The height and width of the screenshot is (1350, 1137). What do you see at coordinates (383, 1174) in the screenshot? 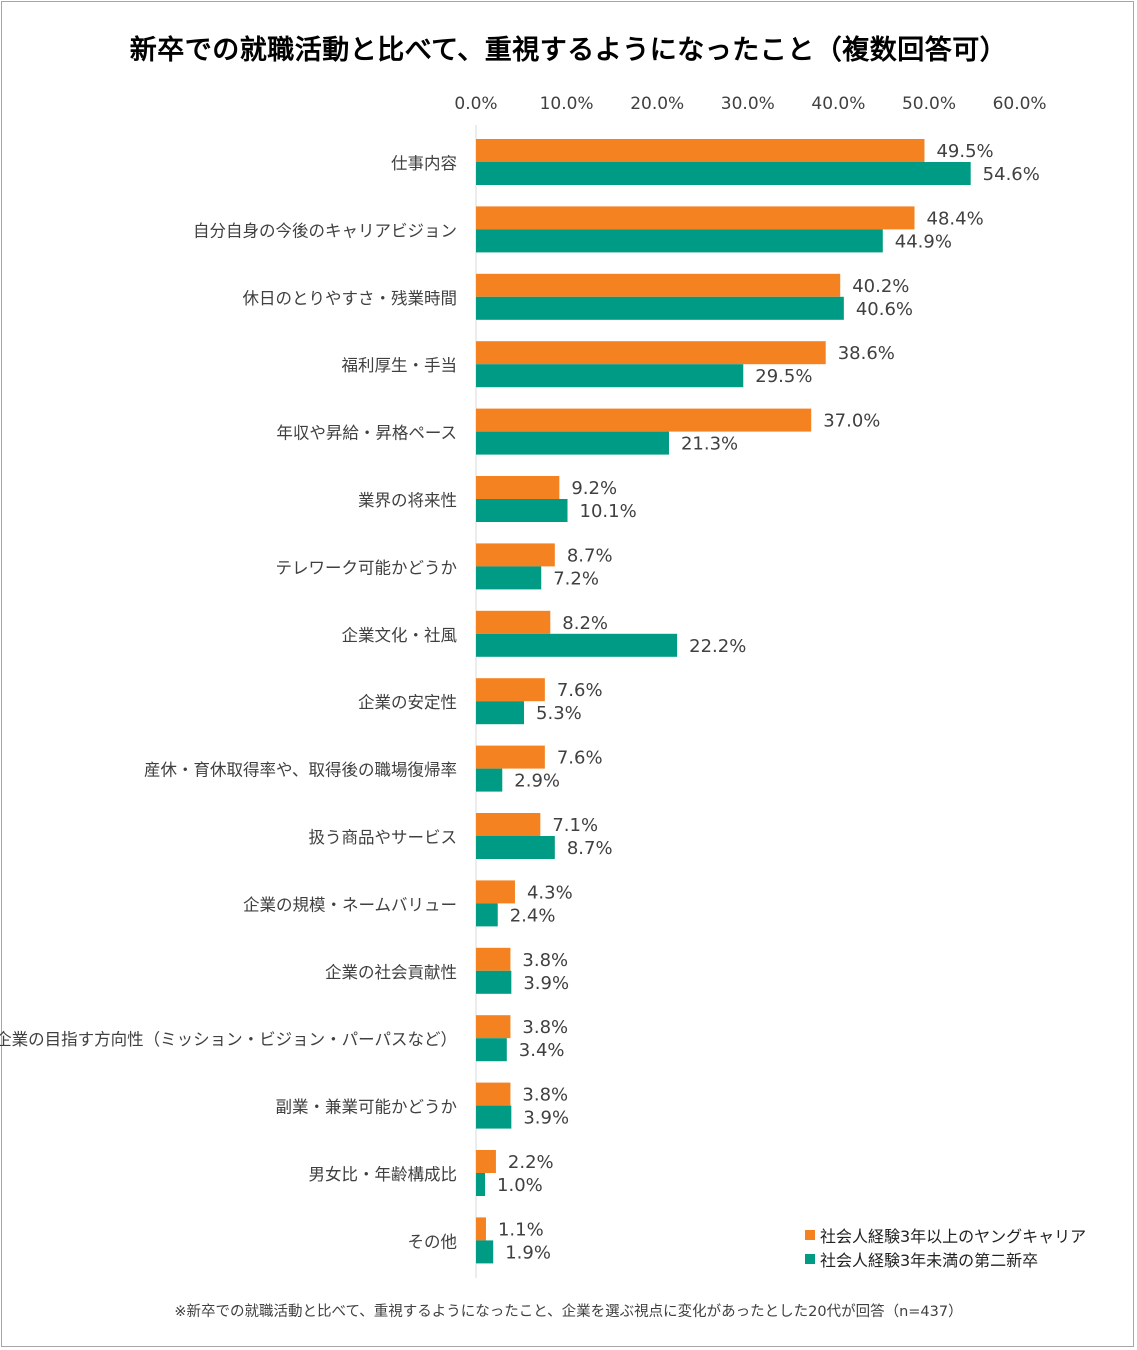
I see `category-label: 男女比・年齢構成比` at bounding box center [383, 1174].